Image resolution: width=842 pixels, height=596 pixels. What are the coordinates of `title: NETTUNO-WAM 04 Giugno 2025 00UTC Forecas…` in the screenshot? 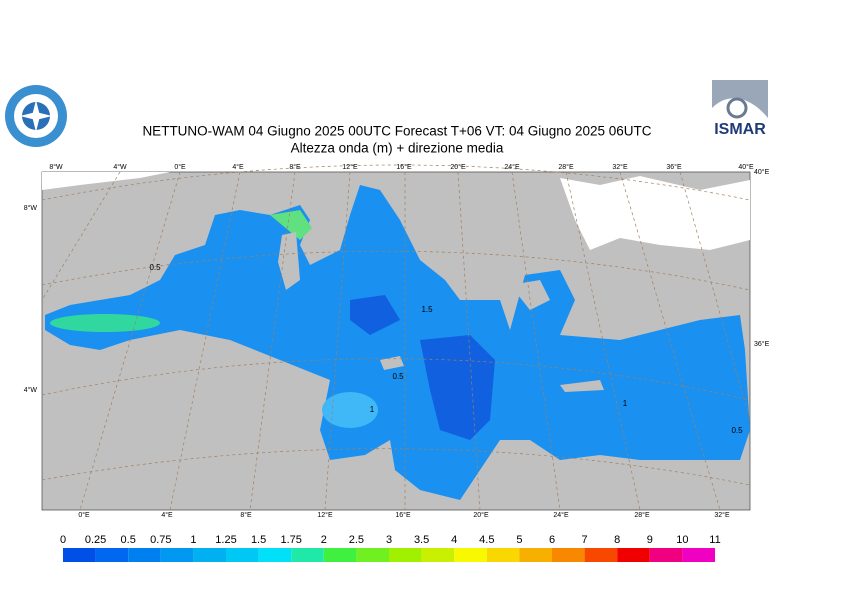 It's located at (396, 131).